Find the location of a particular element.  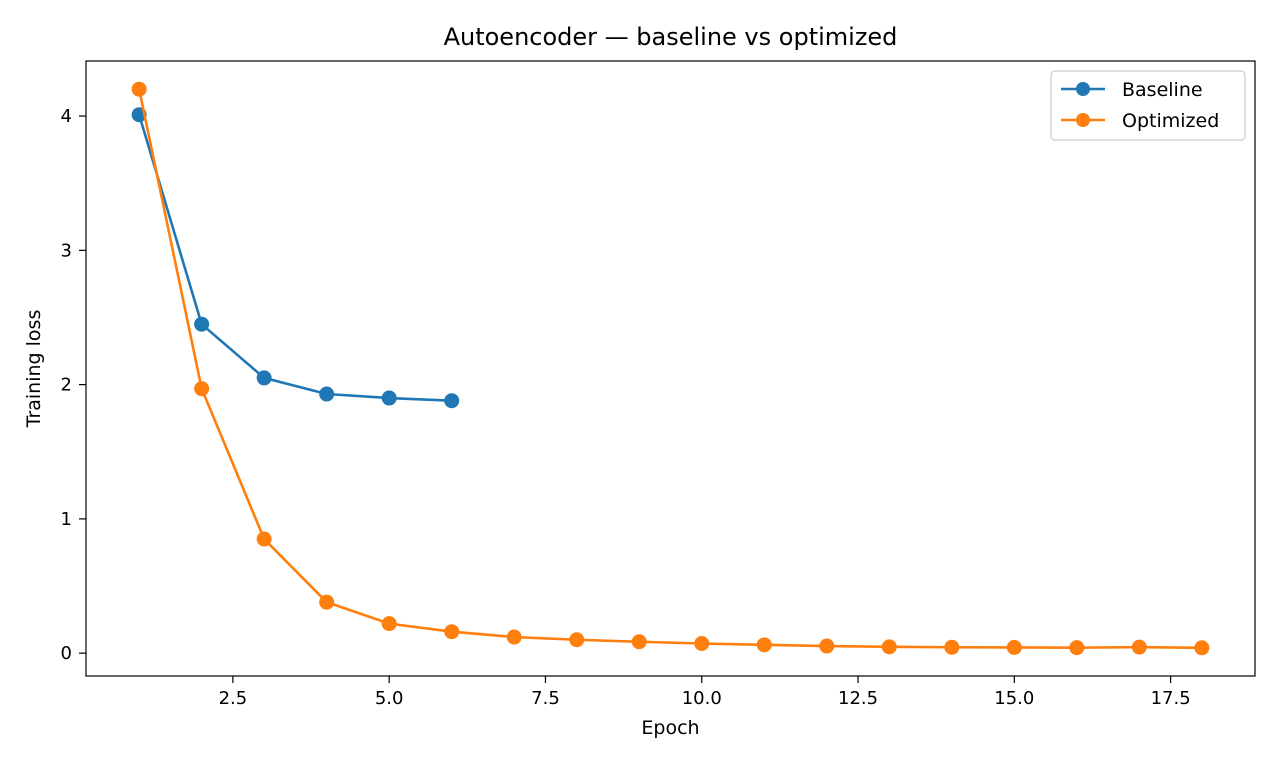

baseline-legend-label: Baseline is located at coordinates (1162, 90).